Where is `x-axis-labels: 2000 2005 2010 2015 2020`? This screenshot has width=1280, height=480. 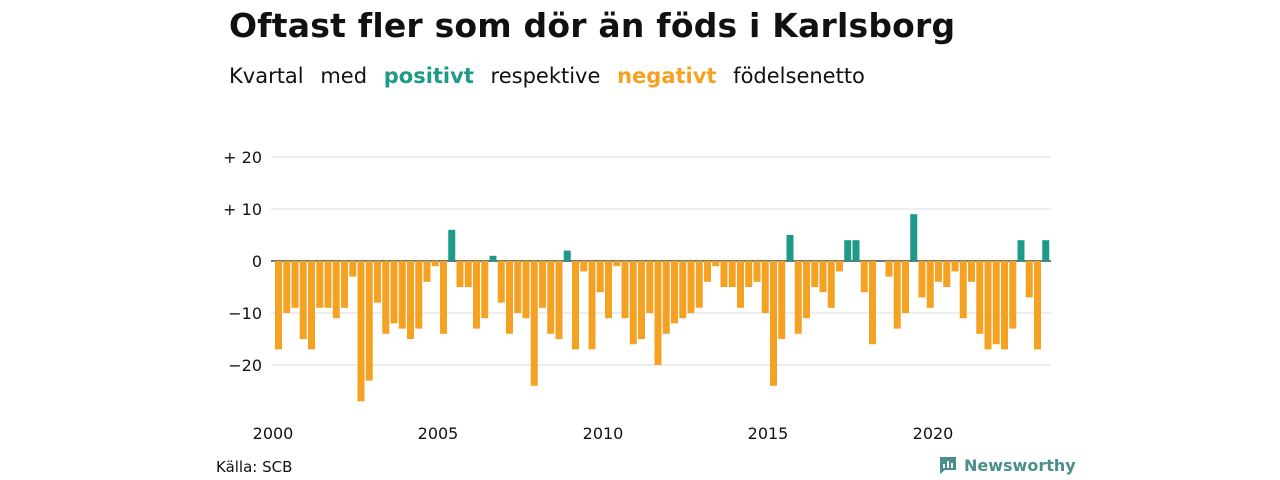 x-axis-labels: 2000 2005 2010 2015 2020 is located at coordinates (603, 433).